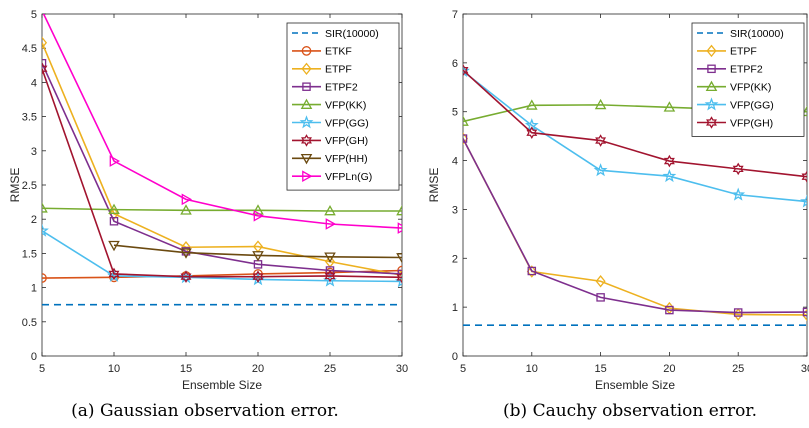  I want to click on legend-box, so click(748, 79).